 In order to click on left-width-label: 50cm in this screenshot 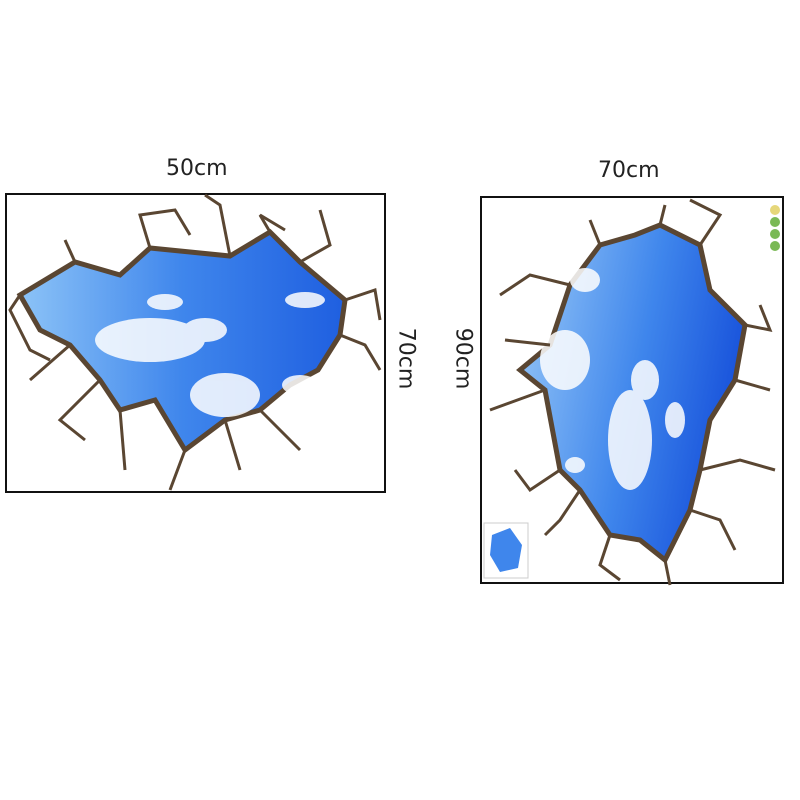, I will do `click(197, 168)`.